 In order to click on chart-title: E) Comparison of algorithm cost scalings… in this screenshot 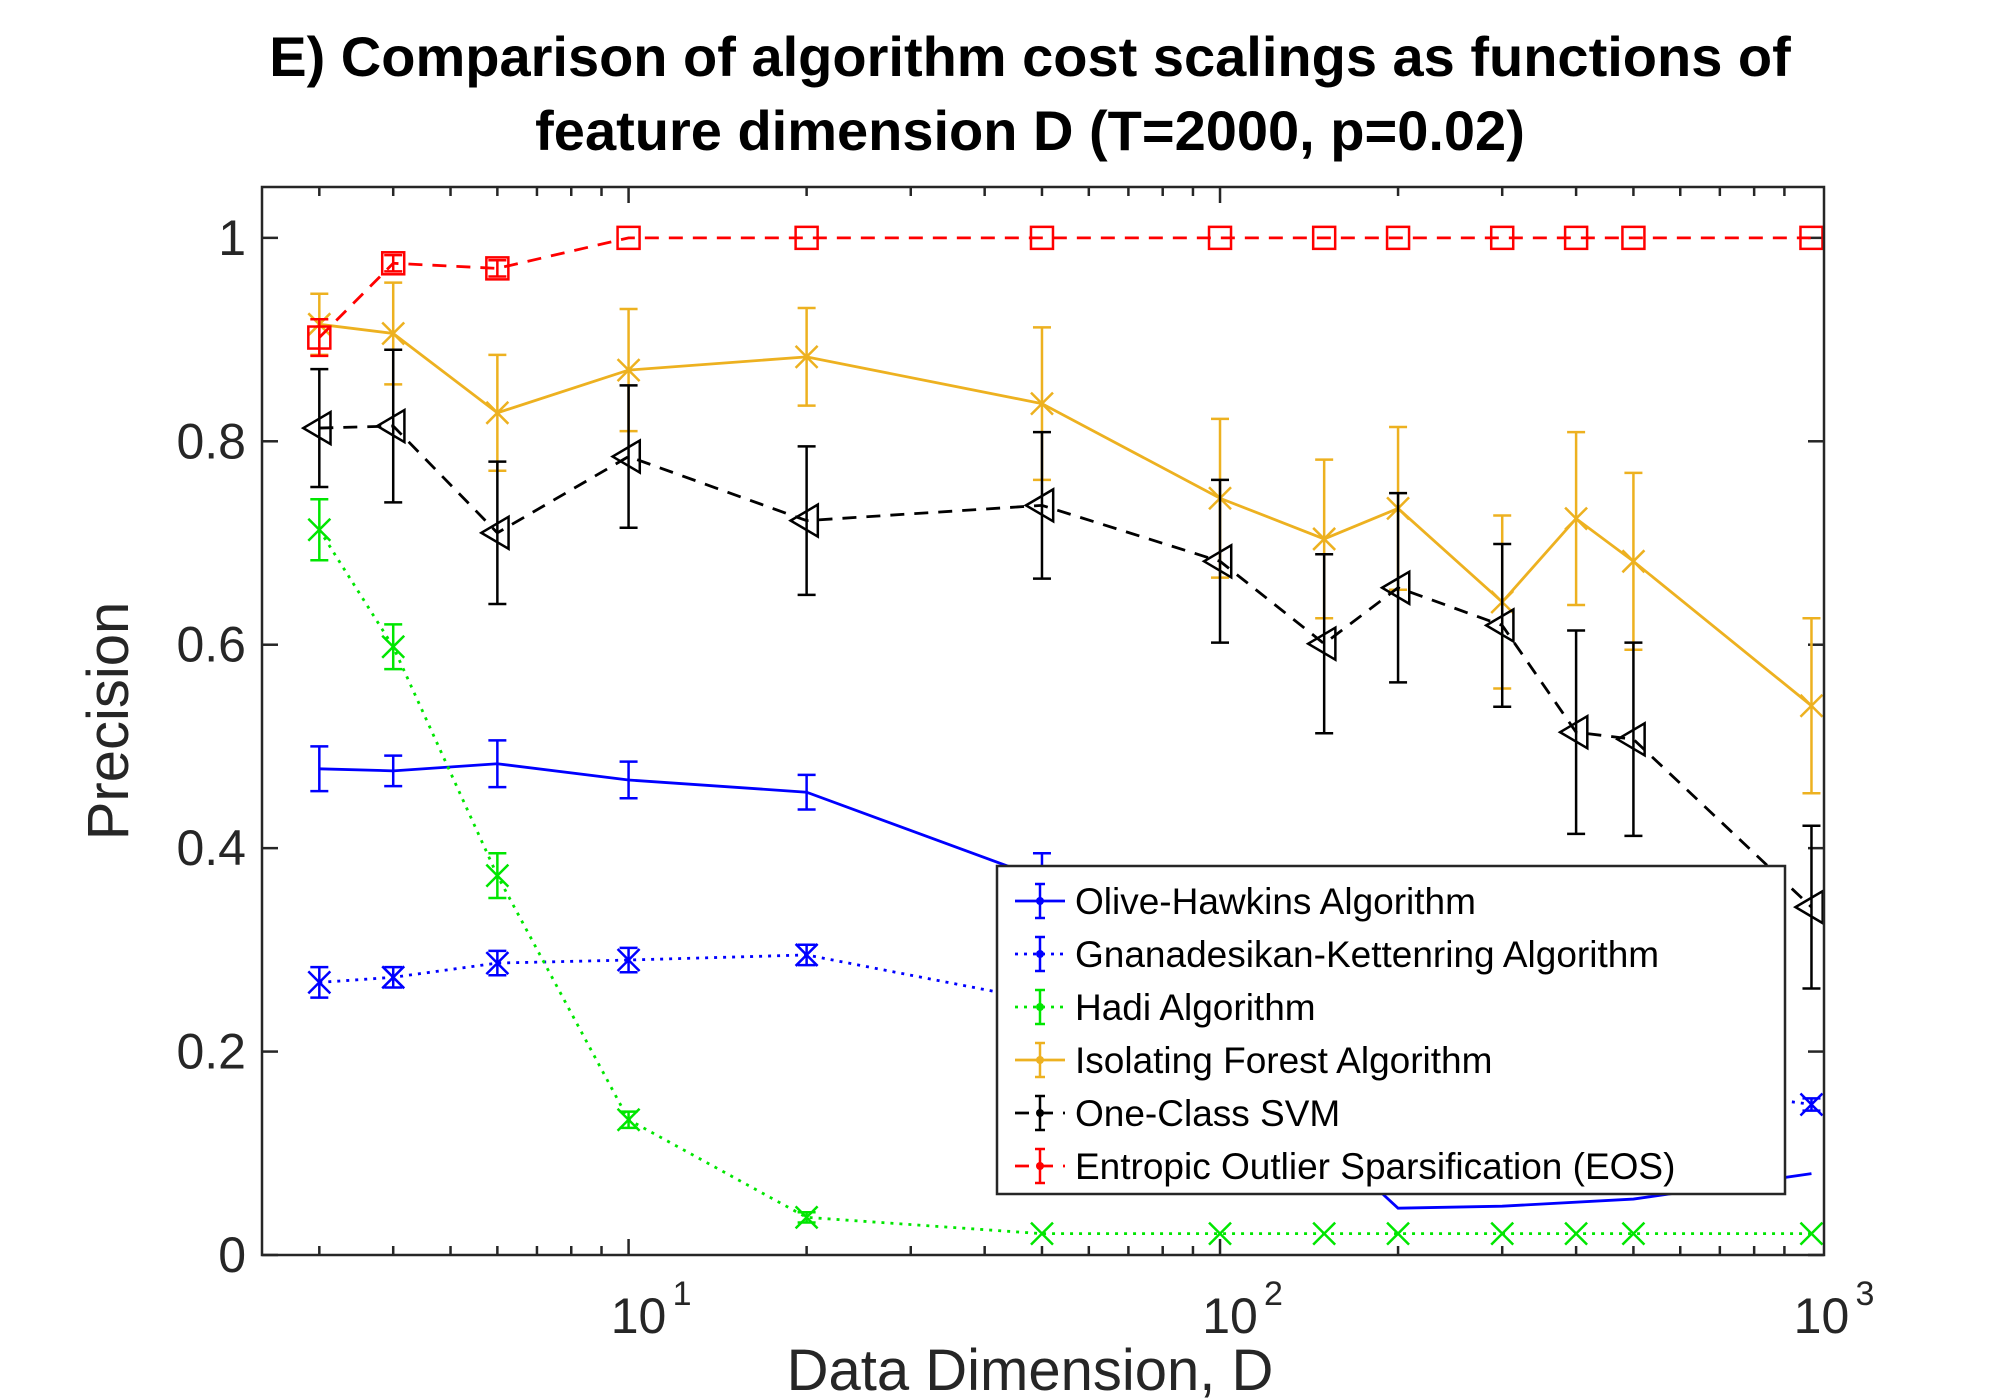, I will do `click(1030, 56)`.